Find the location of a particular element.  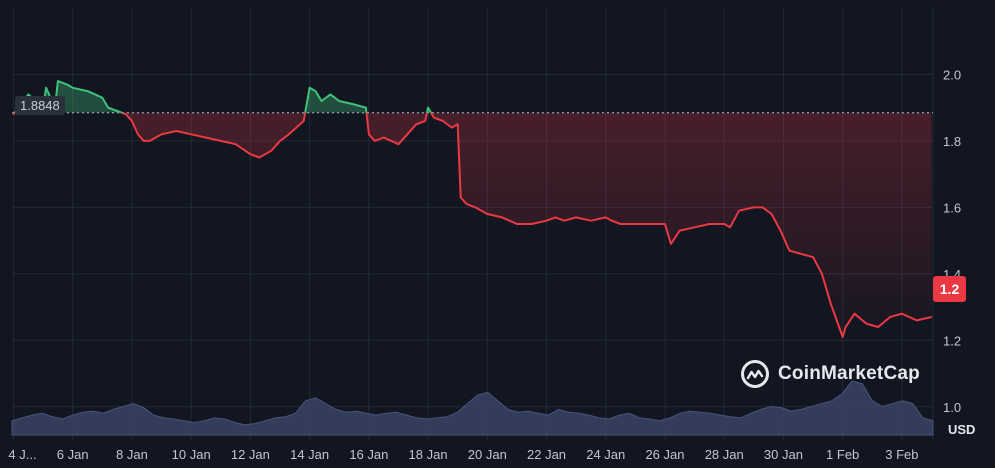

volume-area is located at coordinates (472, 408).